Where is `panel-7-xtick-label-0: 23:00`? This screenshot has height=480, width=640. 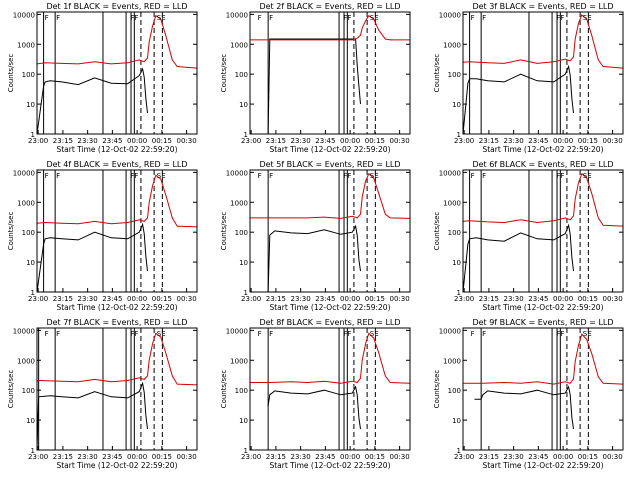 panel-7-xtick-label-0: 23:00 is located at coordinates (38, 457).